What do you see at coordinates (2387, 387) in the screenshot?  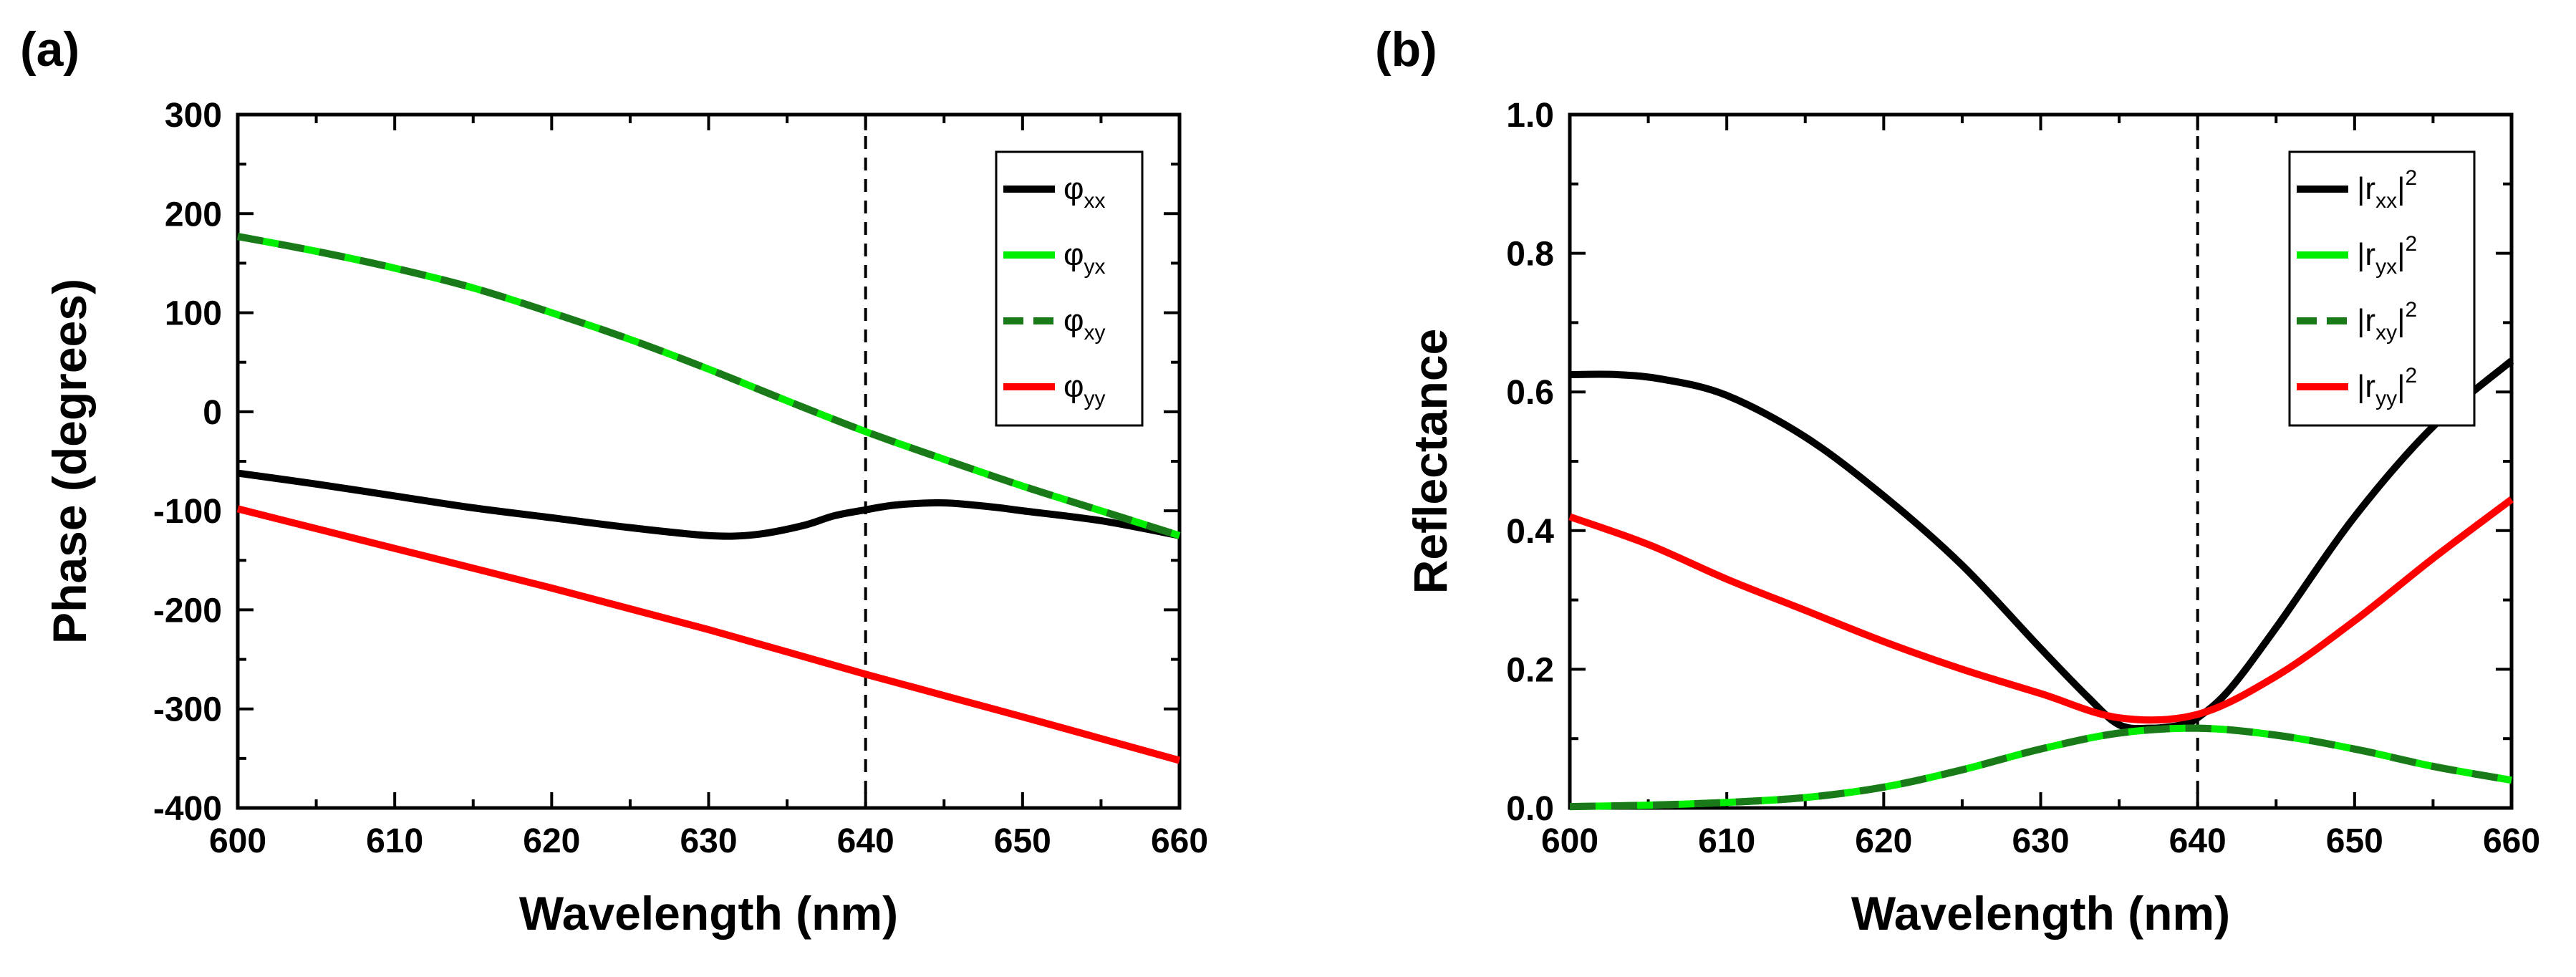 I see `legend-label-yy: |ryy|2` at bounding box center [2387, 387].